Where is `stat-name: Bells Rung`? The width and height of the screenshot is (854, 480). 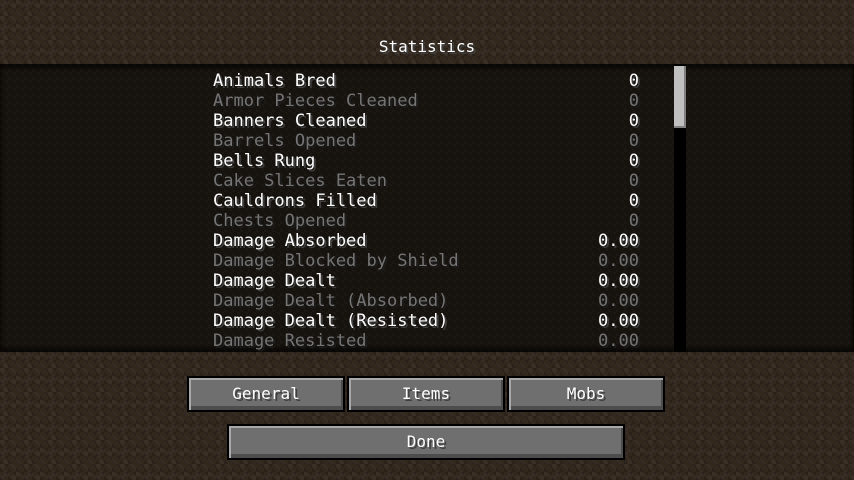
stat-name: Bells Rung is located at coordinates (264, 161).